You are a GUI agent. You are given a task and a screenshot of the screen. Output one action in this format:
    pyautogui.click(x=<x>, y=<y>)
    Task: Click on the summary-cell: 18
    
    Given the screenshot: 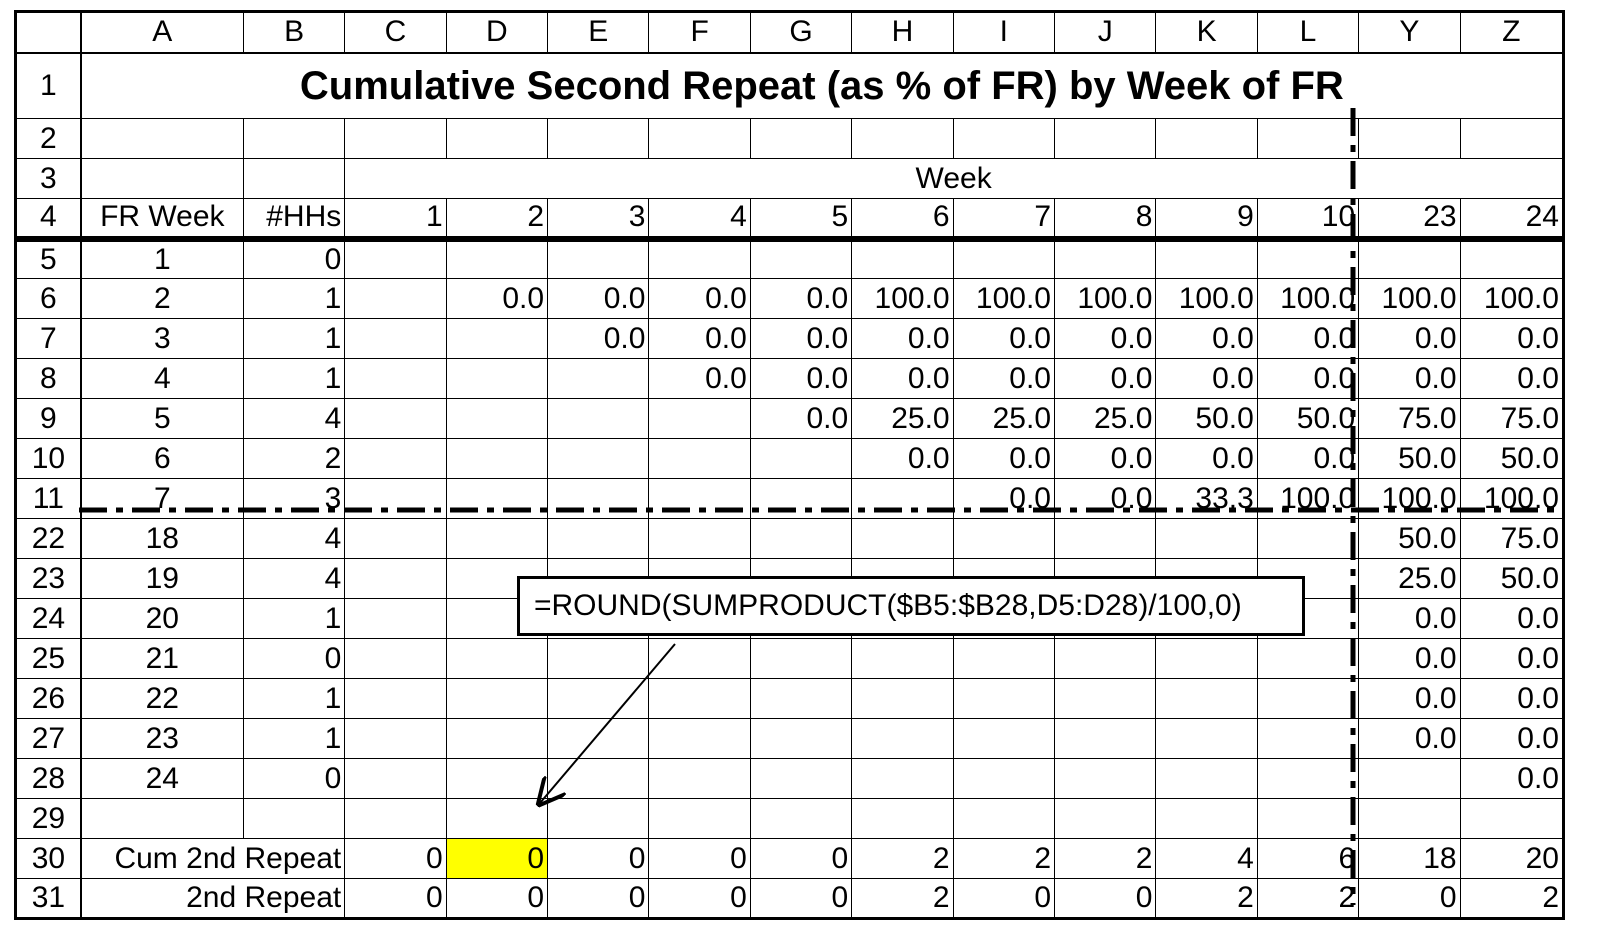 What is the action you would take?
    pyautogui.click(x=1409, y=858)
    